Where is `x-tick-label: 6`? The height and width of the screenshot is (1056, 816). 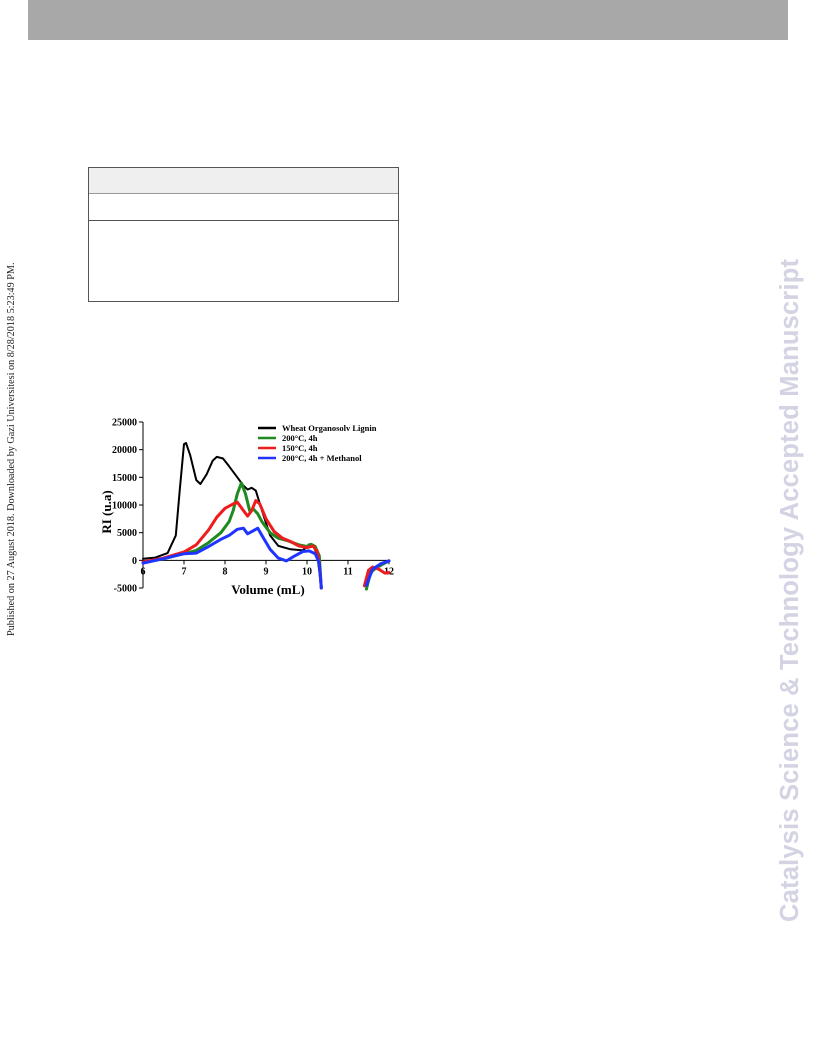 x-tick-label: 6 is located at coordinates (143, 571).